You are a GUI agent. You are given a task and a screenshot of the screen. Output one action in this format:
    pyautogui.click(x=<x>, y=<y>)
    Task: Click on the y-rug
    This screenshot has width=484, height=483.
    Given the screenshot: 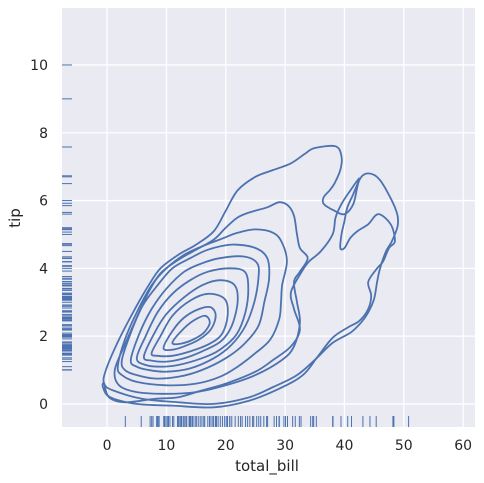 What is the action you would take?
    pyautogui.click(x=67, y=217)
    